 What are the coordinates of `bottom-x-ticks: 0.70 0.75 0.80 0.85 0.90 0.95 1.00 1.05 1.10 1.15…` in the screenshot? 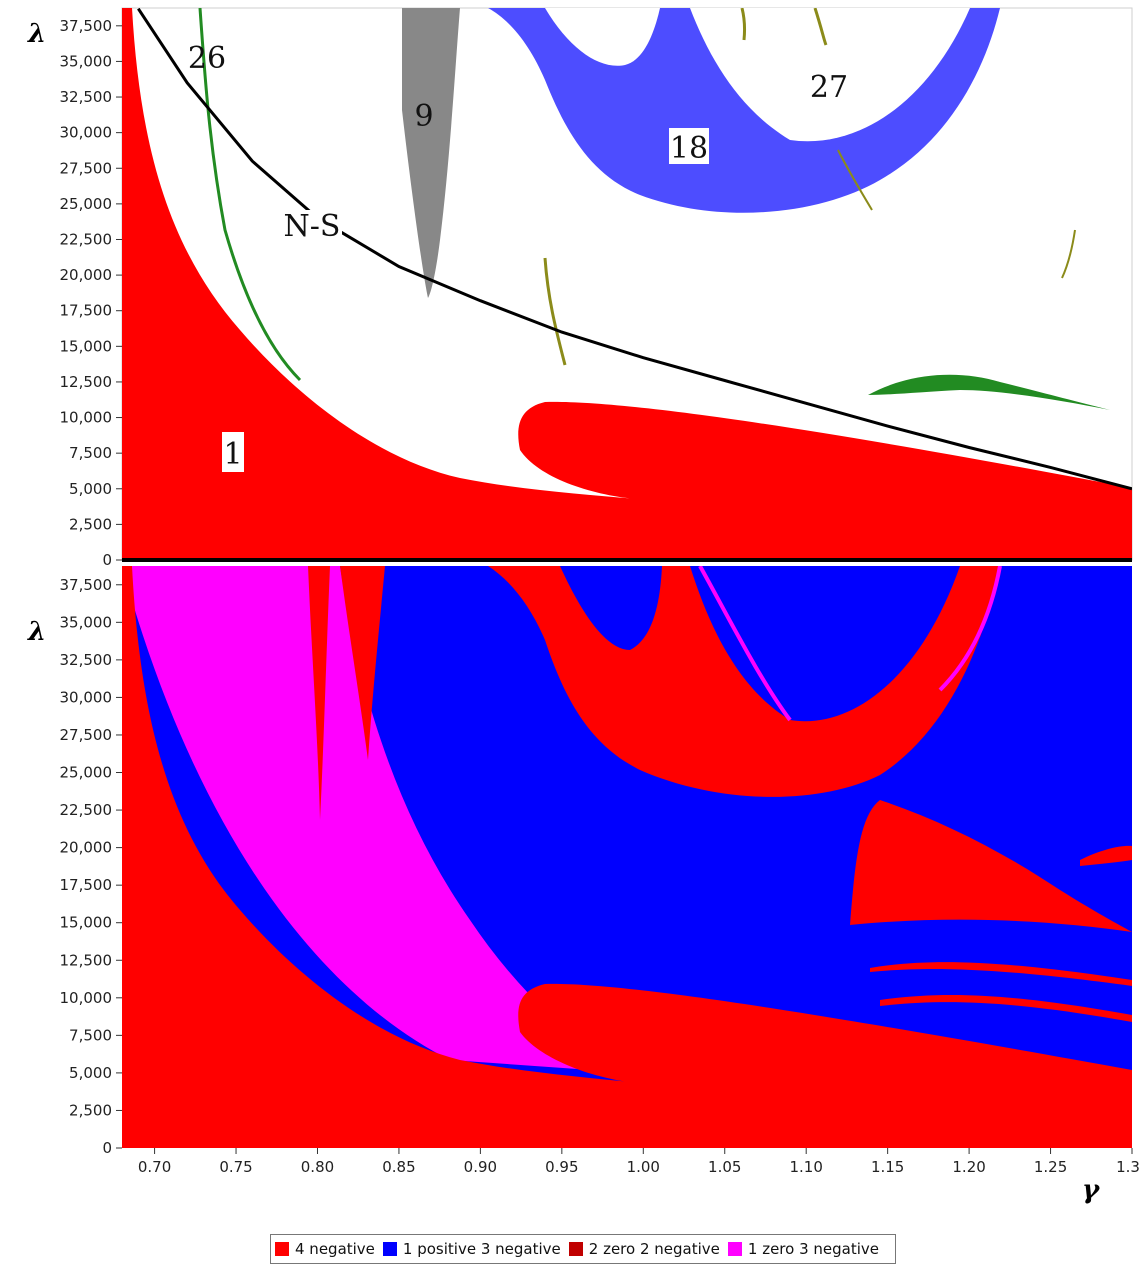 It's located at (639, 1162).